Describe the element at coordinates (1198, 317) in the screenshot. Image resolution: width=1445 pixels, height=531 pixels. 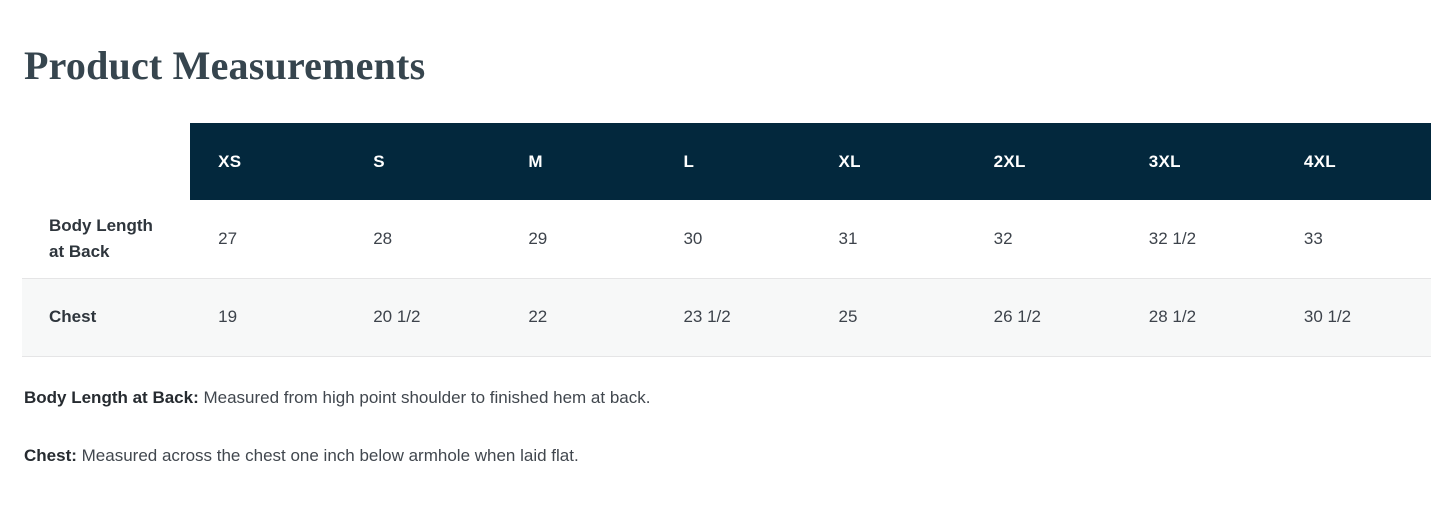
I see `chest-value-3xl: 28 1/2` at that location.